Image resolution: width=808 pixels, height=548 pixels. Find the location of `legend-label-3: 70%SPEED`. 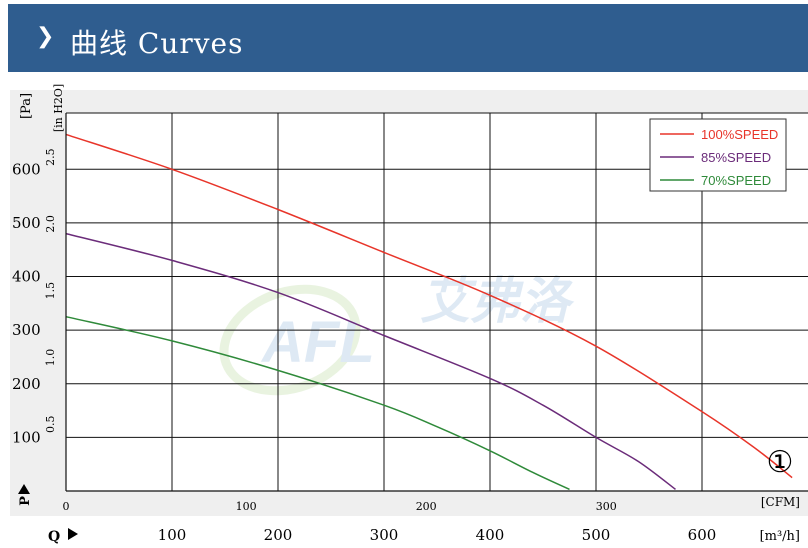

legend-label-3: 70%SPEED is located at coordinates (736, 180).